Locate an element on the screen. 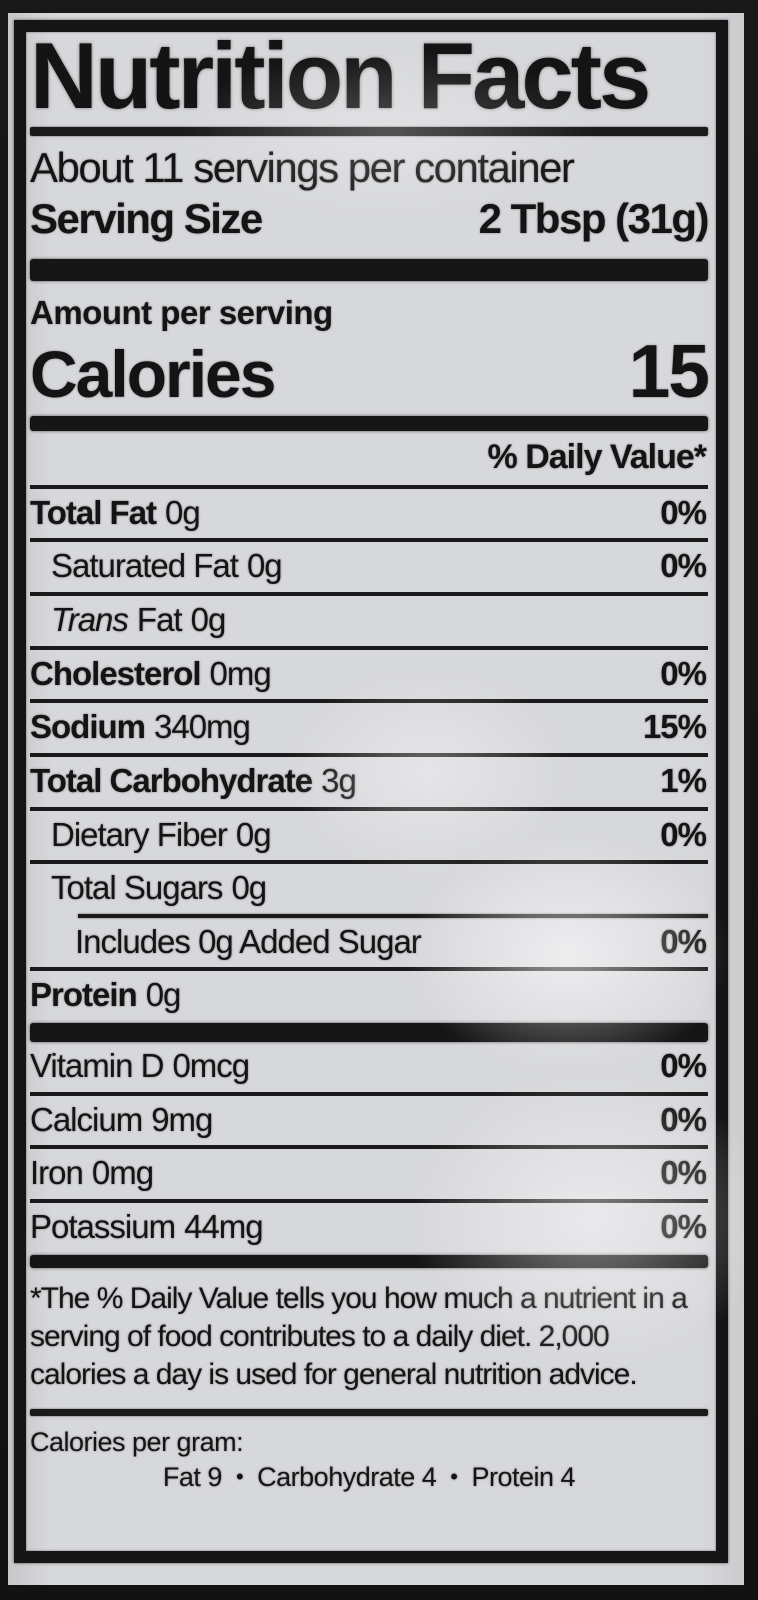 The image size is (758, 1600). calories-row: Calories 15 is located at coordinates (370, 370).